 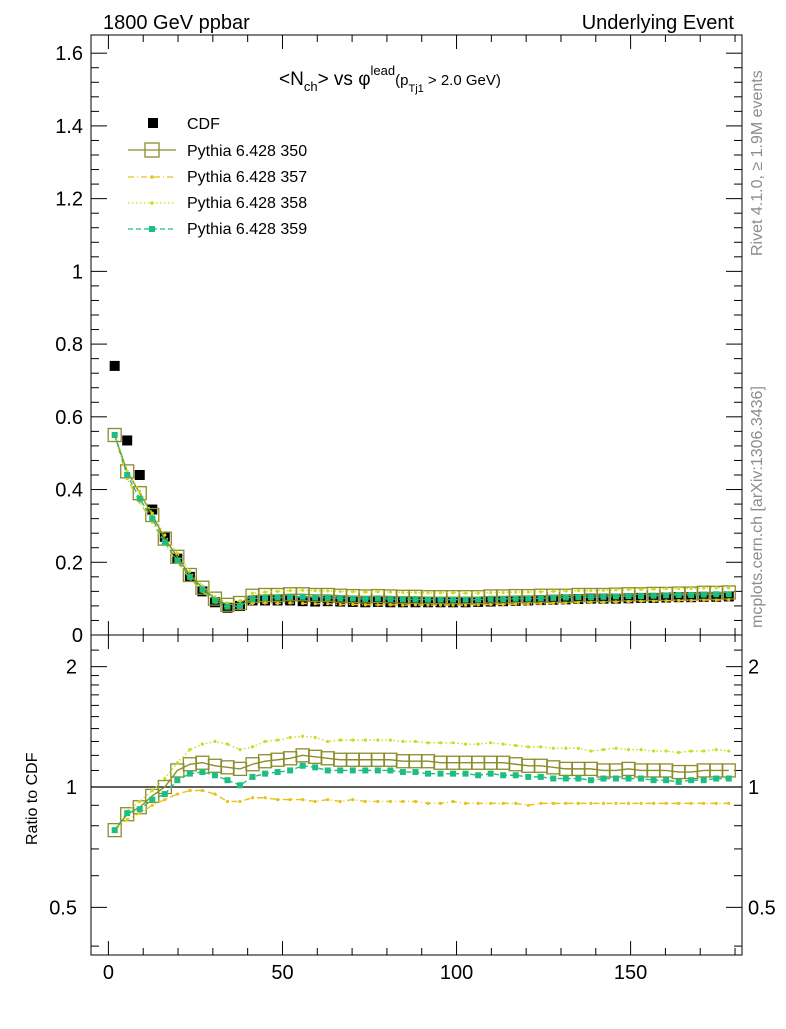 What do you see at coordinates (203, 124) in the screenshot?
I see `legend-cdf-label: CDF` at bounding box center [203, 124].